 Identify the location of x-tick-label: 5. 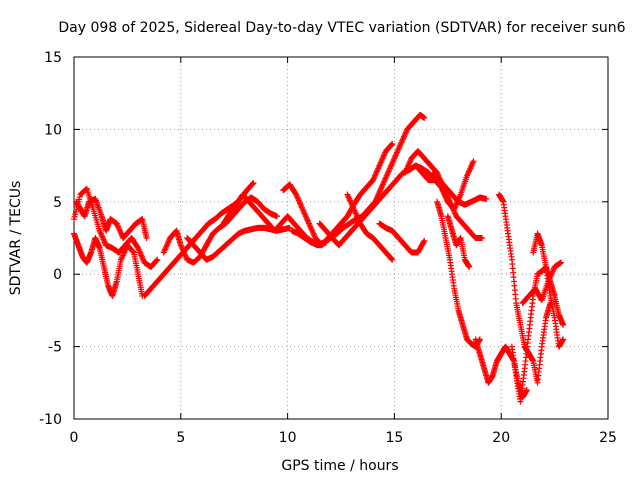
(180, 438).